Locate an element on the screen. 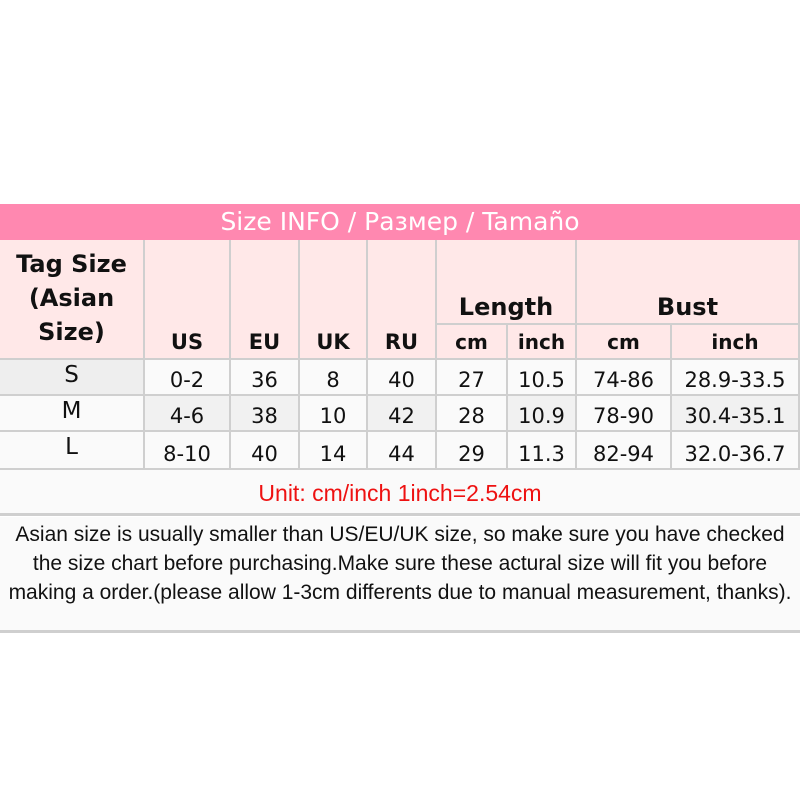 This screenshot has height=800, width=800. size-value: 10 is located at coordinates (334, 414).